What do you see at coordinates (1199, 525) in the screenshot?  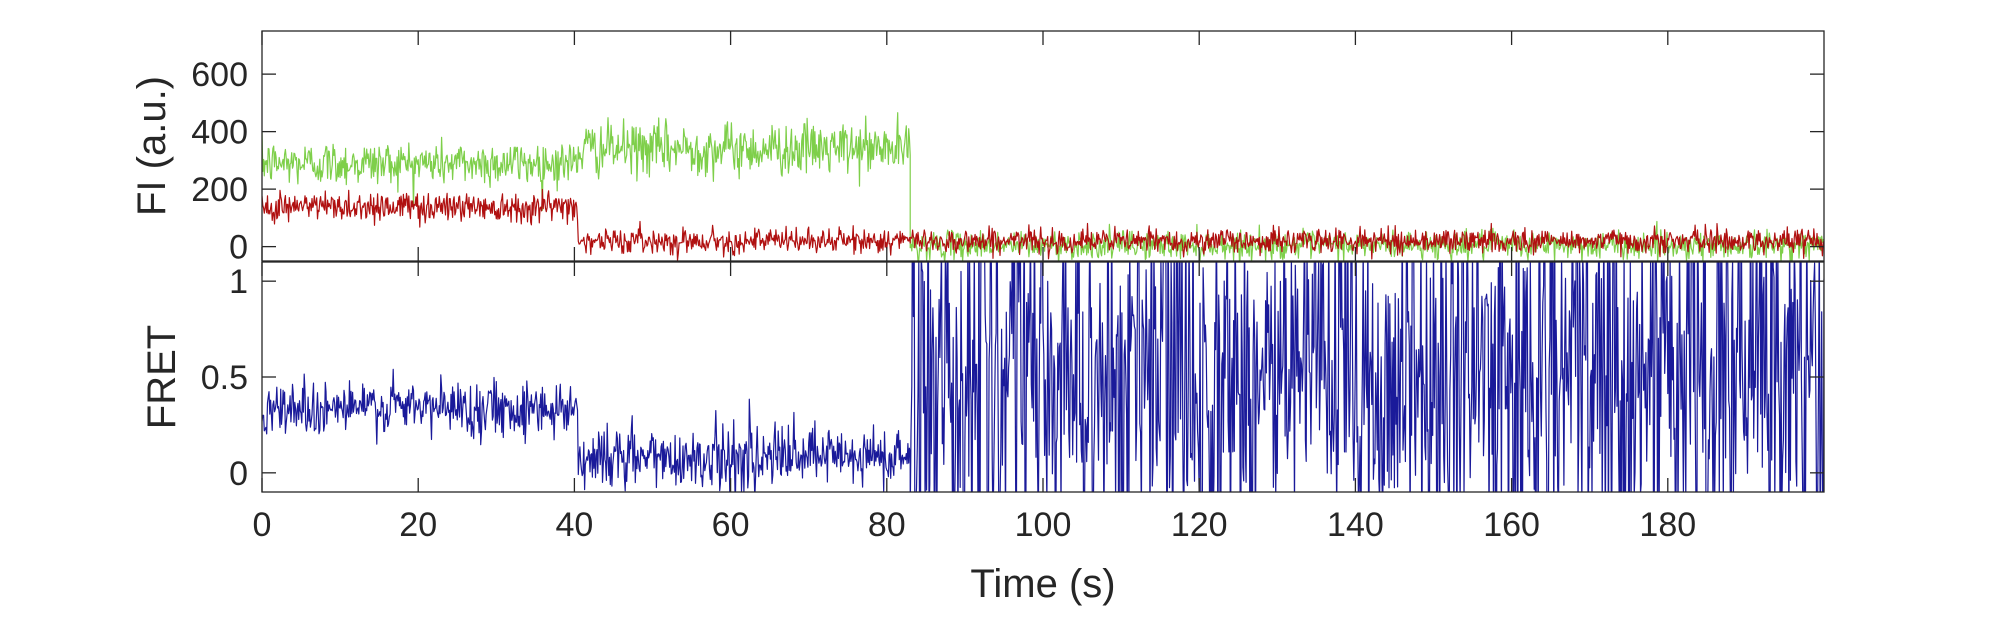 I see `x-tick-label: 120` at bounding box center [1199, 525].